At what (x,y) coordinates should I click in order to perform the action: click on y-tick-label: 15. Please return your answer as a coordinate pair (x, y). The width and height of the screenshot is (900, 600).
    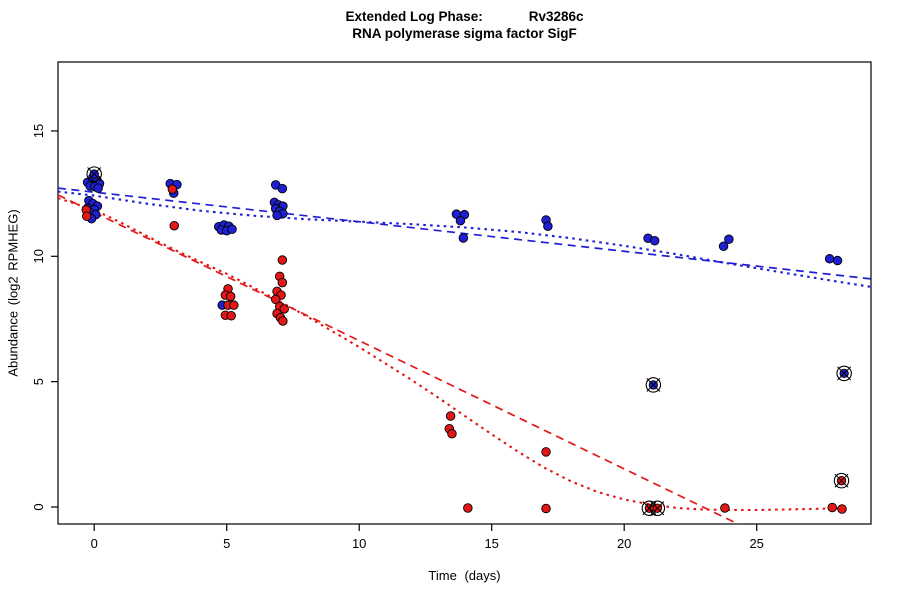
    Looking at the image, I should click on (38, 131).